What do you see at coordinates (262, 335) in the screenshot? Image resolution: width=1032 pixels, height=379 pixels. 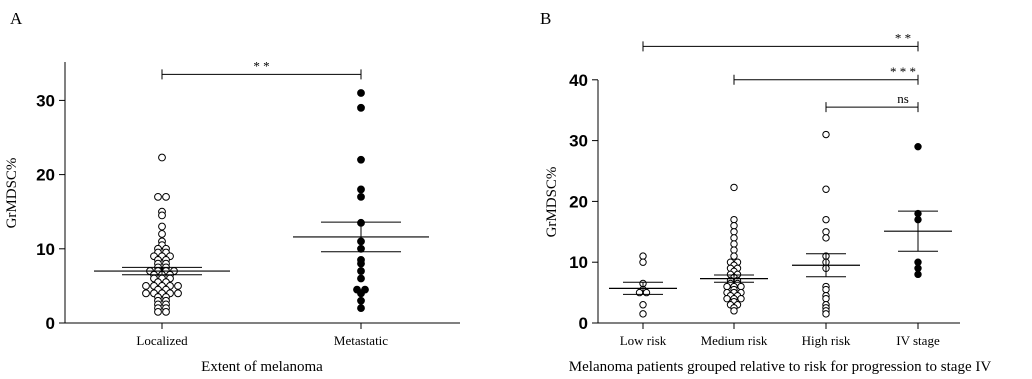 I see `panel-a-x-ticks: Localized Metastatic` at bounding box center [262, 335].